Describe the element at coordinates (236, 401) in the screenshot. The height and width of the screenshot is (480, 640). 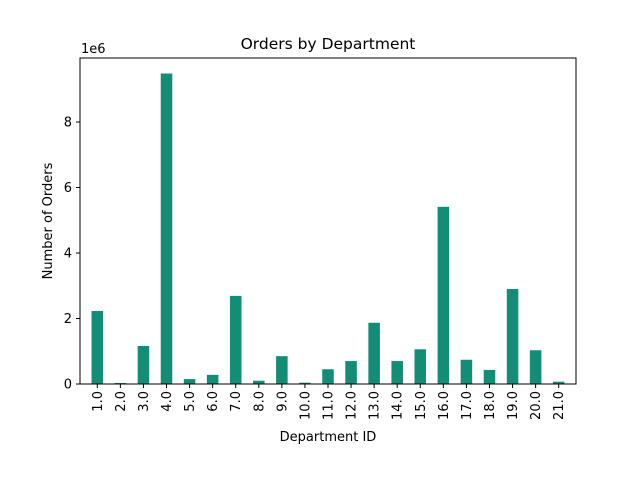
I see `x-tick-label: 7.0` at that location.